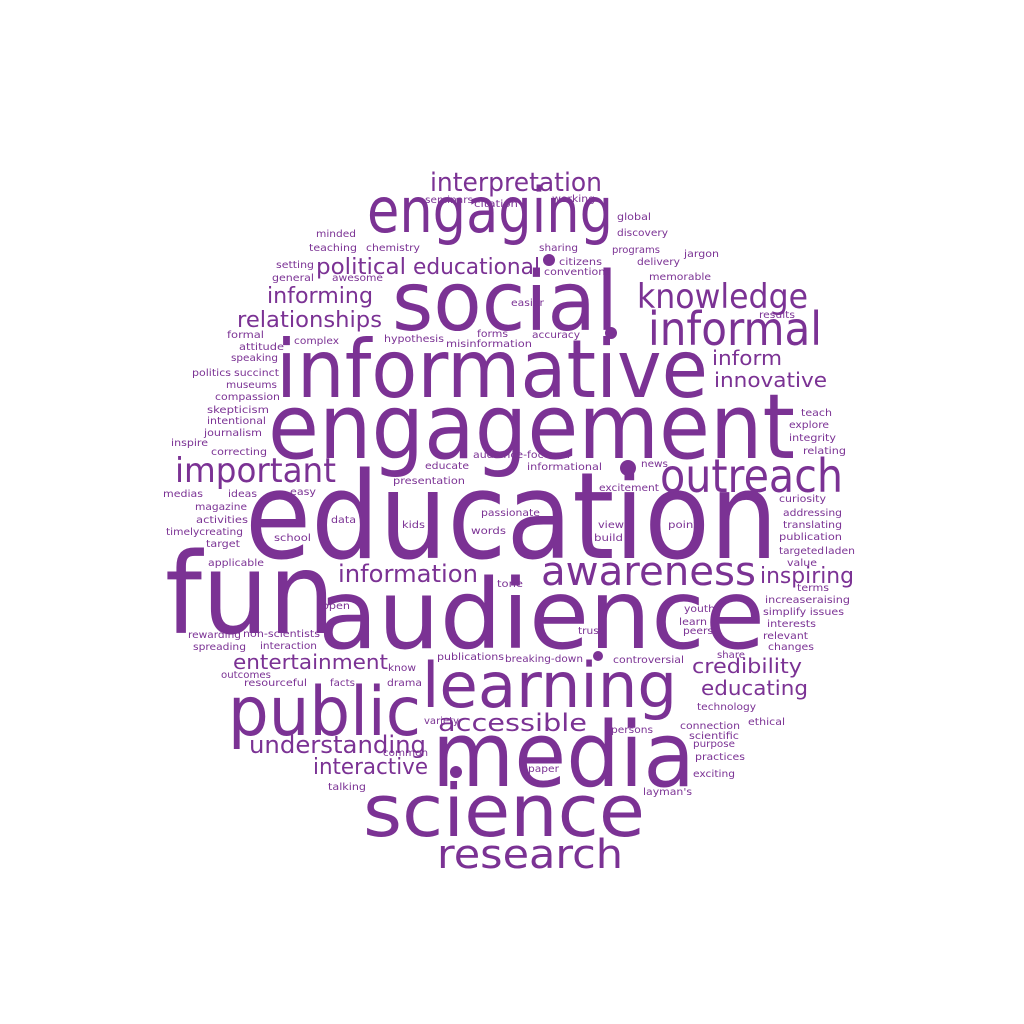 This screenshot has height=1024, width=1024. Describe the element at coordinates (636, 250) in the screenshot. I see `word-programs: programs` at that location.